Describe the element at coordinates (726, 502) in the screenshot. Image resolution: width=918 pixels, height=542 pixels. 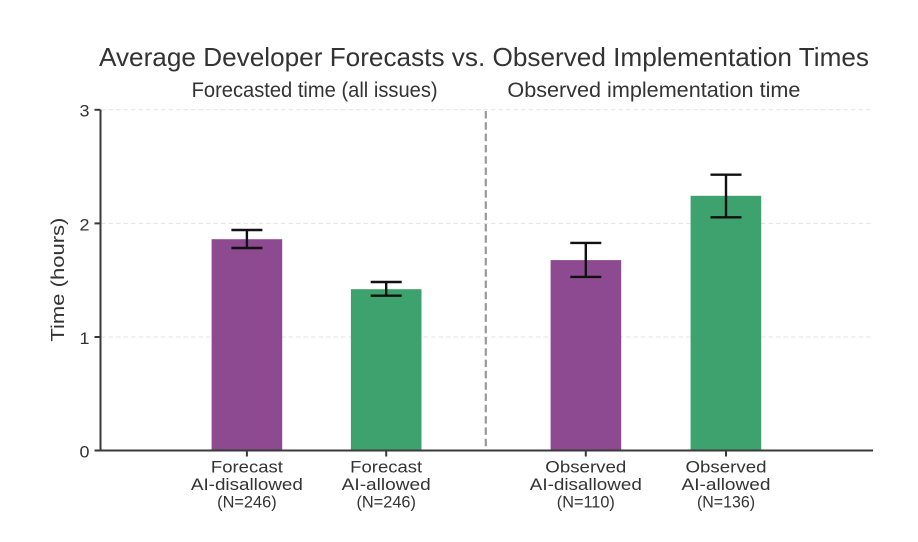
I see `svg-text: (N=136)` at that location.